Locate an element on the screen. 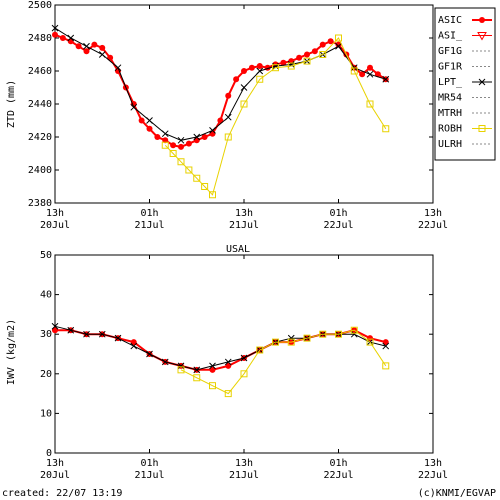 This screenshot has height=500, width=500. legend-label-lpt: LPT_ is located at coordinates (450, 82).